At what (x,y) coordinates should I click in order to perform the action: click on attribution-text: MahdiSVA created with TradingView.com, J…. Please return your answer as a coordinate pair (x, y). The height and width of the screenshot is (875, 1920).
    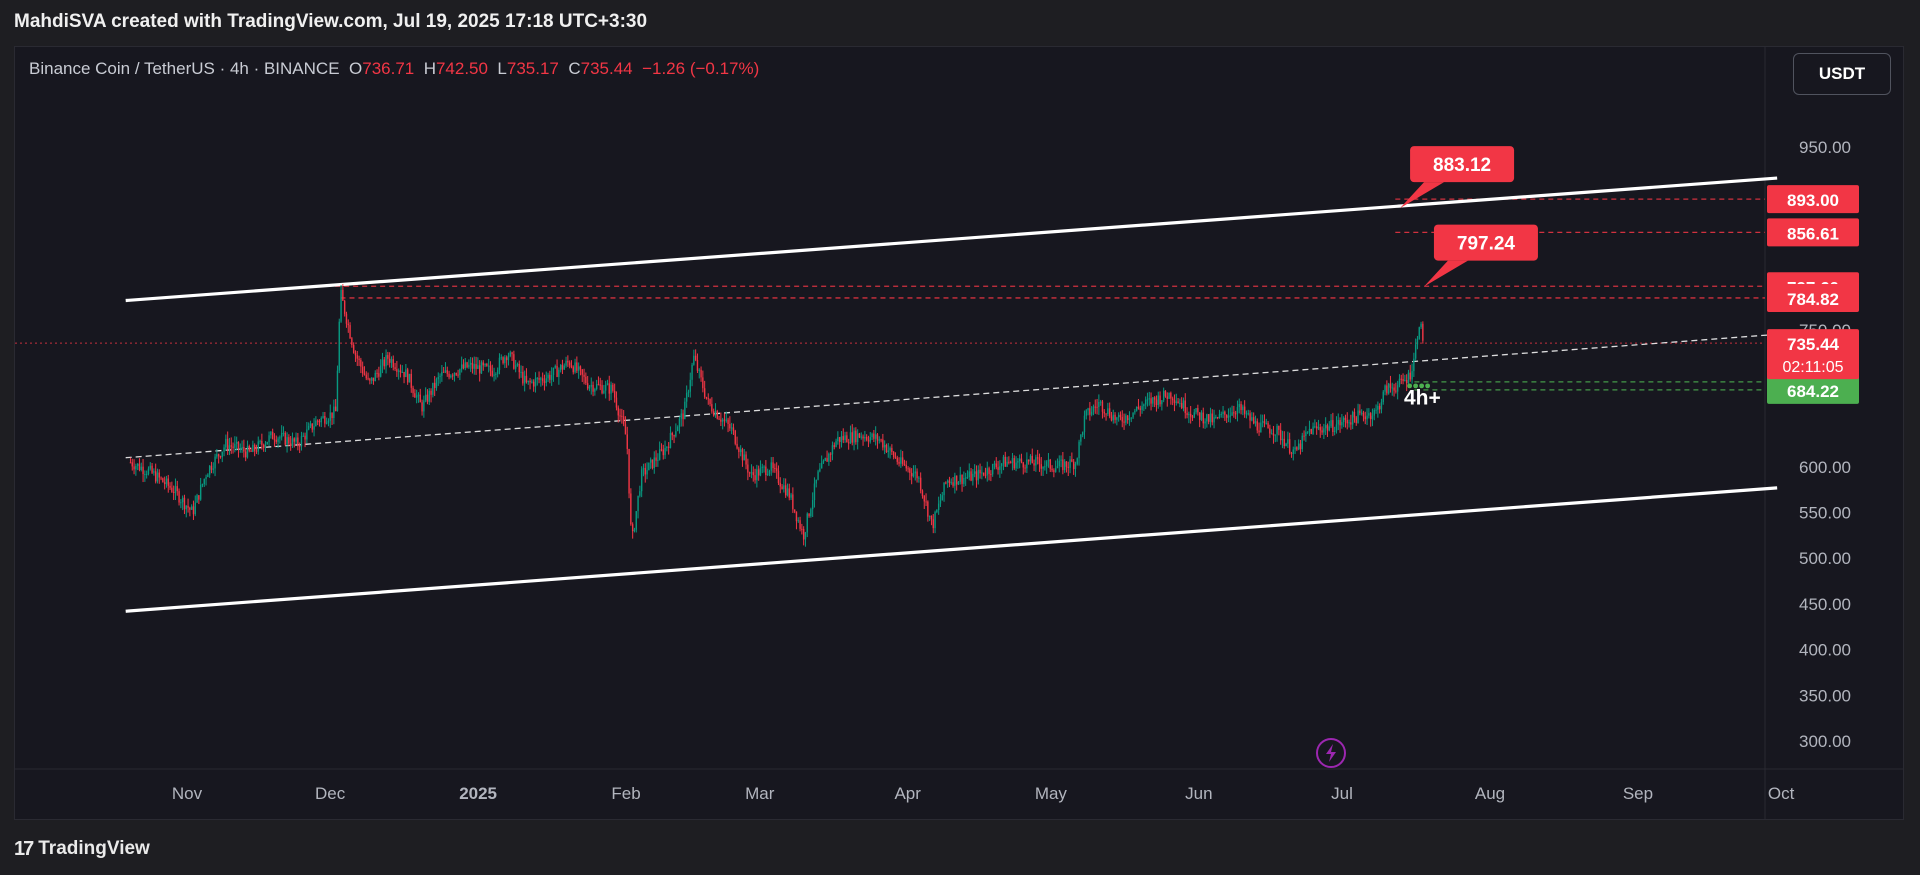
    Looking at the image, I should click on (331, 21).